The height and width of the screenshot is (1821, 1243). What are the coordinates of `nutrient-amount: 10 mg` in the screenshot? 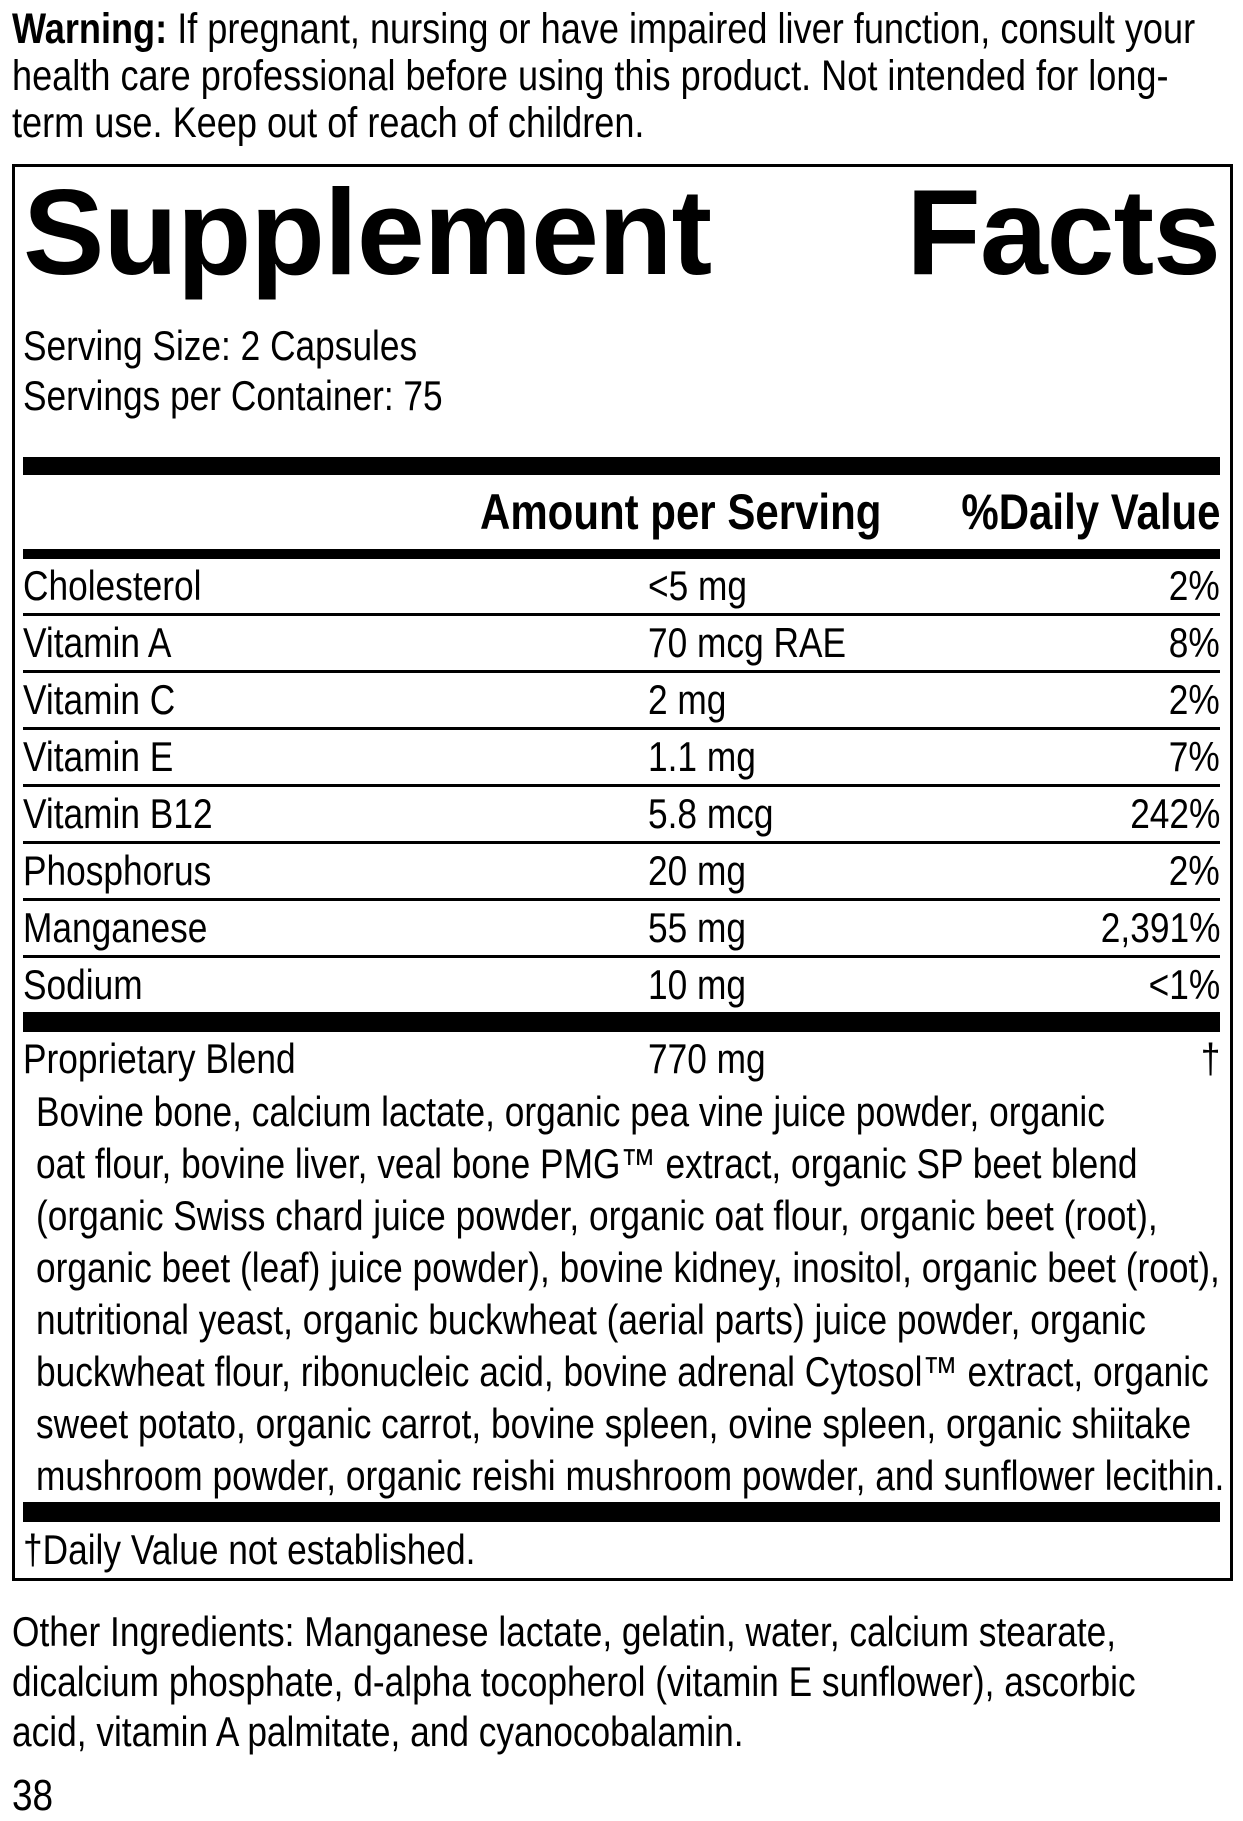 It's located at (697, 984).